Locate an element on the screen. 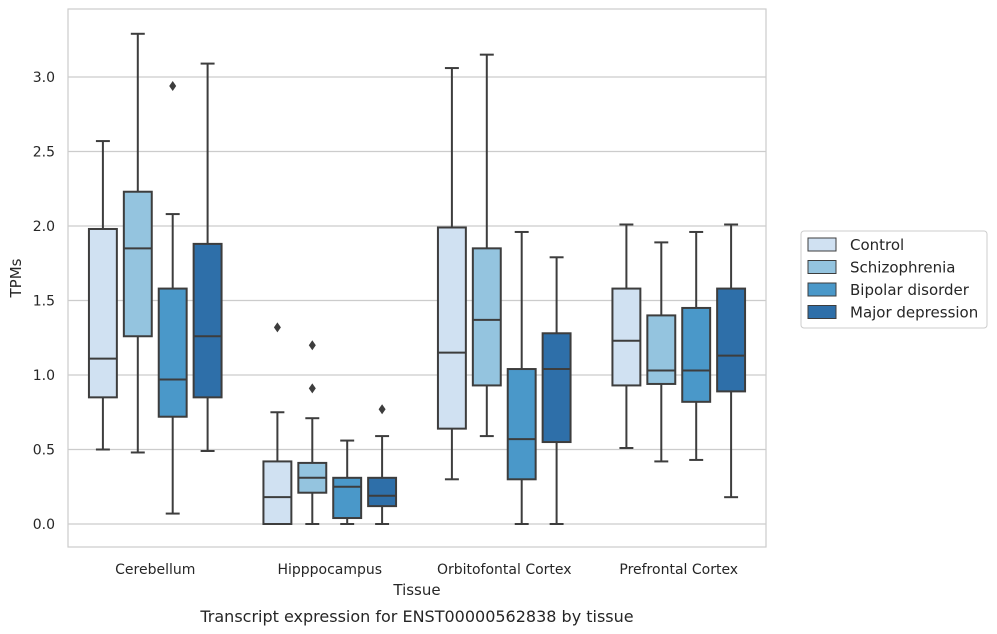 Image resolution: width=997 pixels, height=634 pixels. x-tick-label: Prefrontal Cortex is located at coordinates (678, 570).